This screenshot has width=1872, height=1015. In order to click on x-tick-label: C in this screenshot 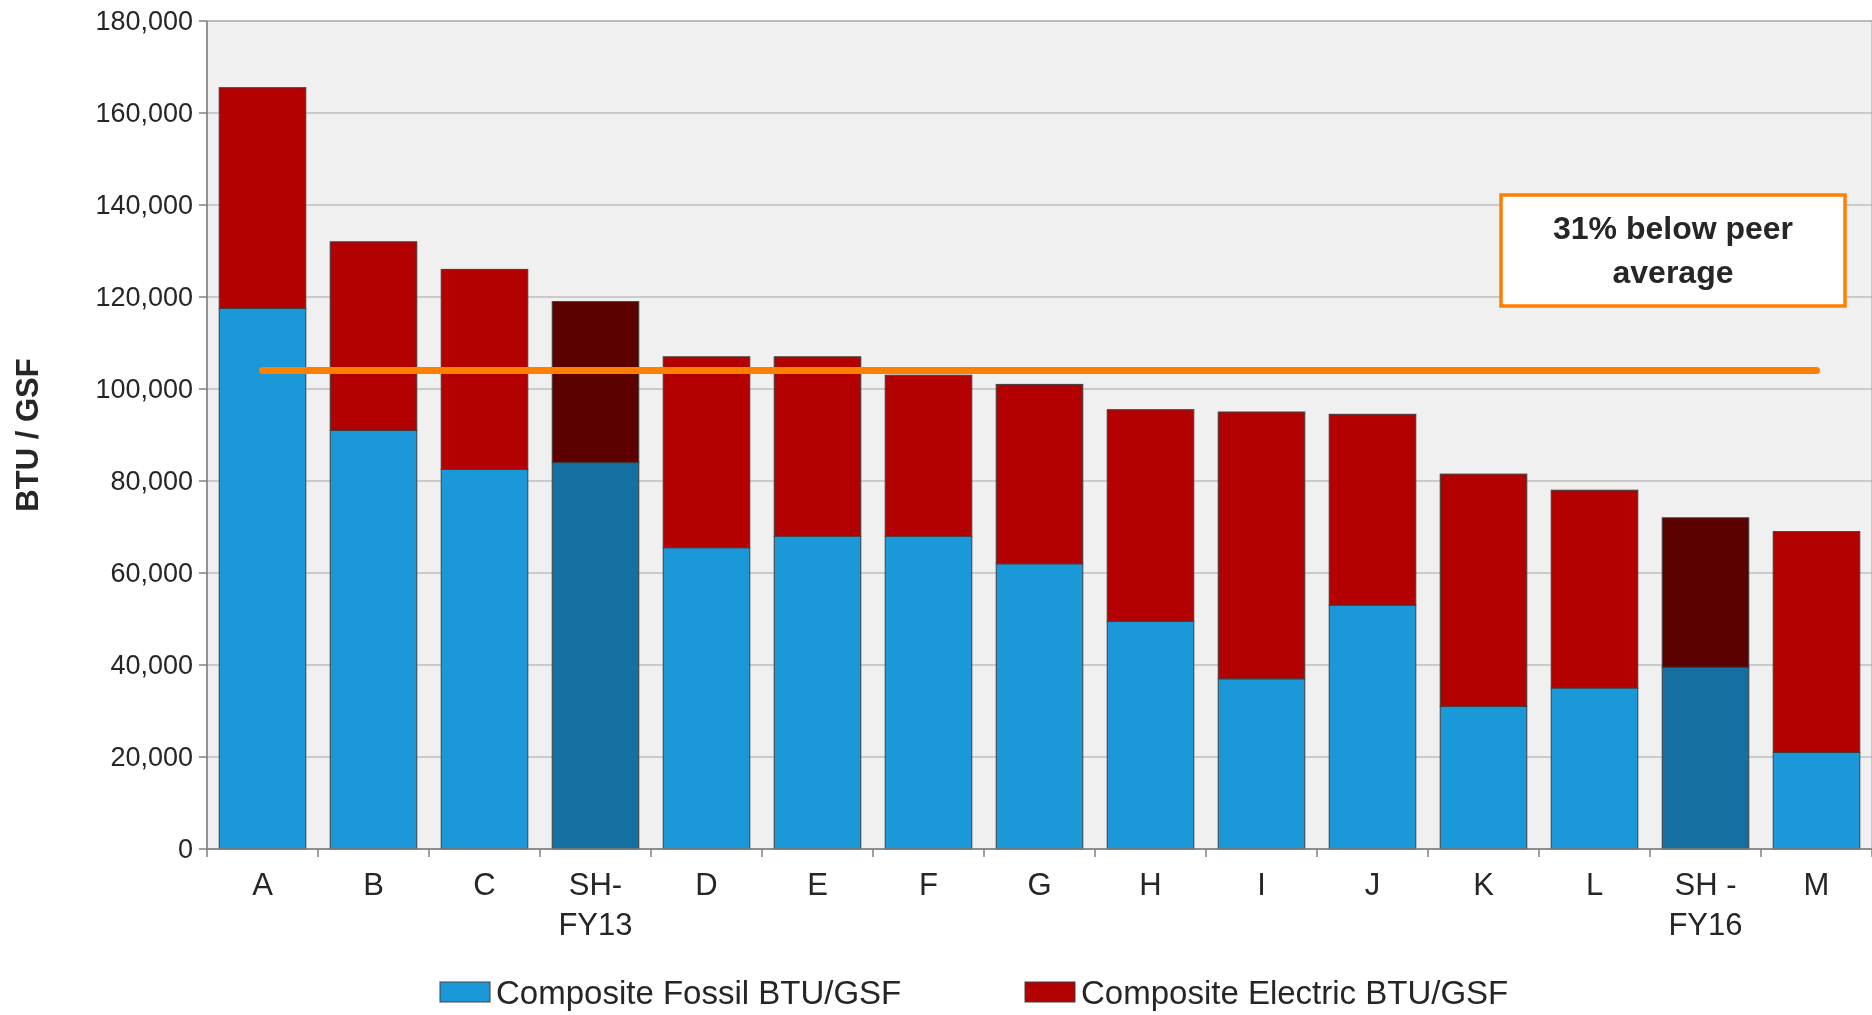, I will do `click(484, 884)`.